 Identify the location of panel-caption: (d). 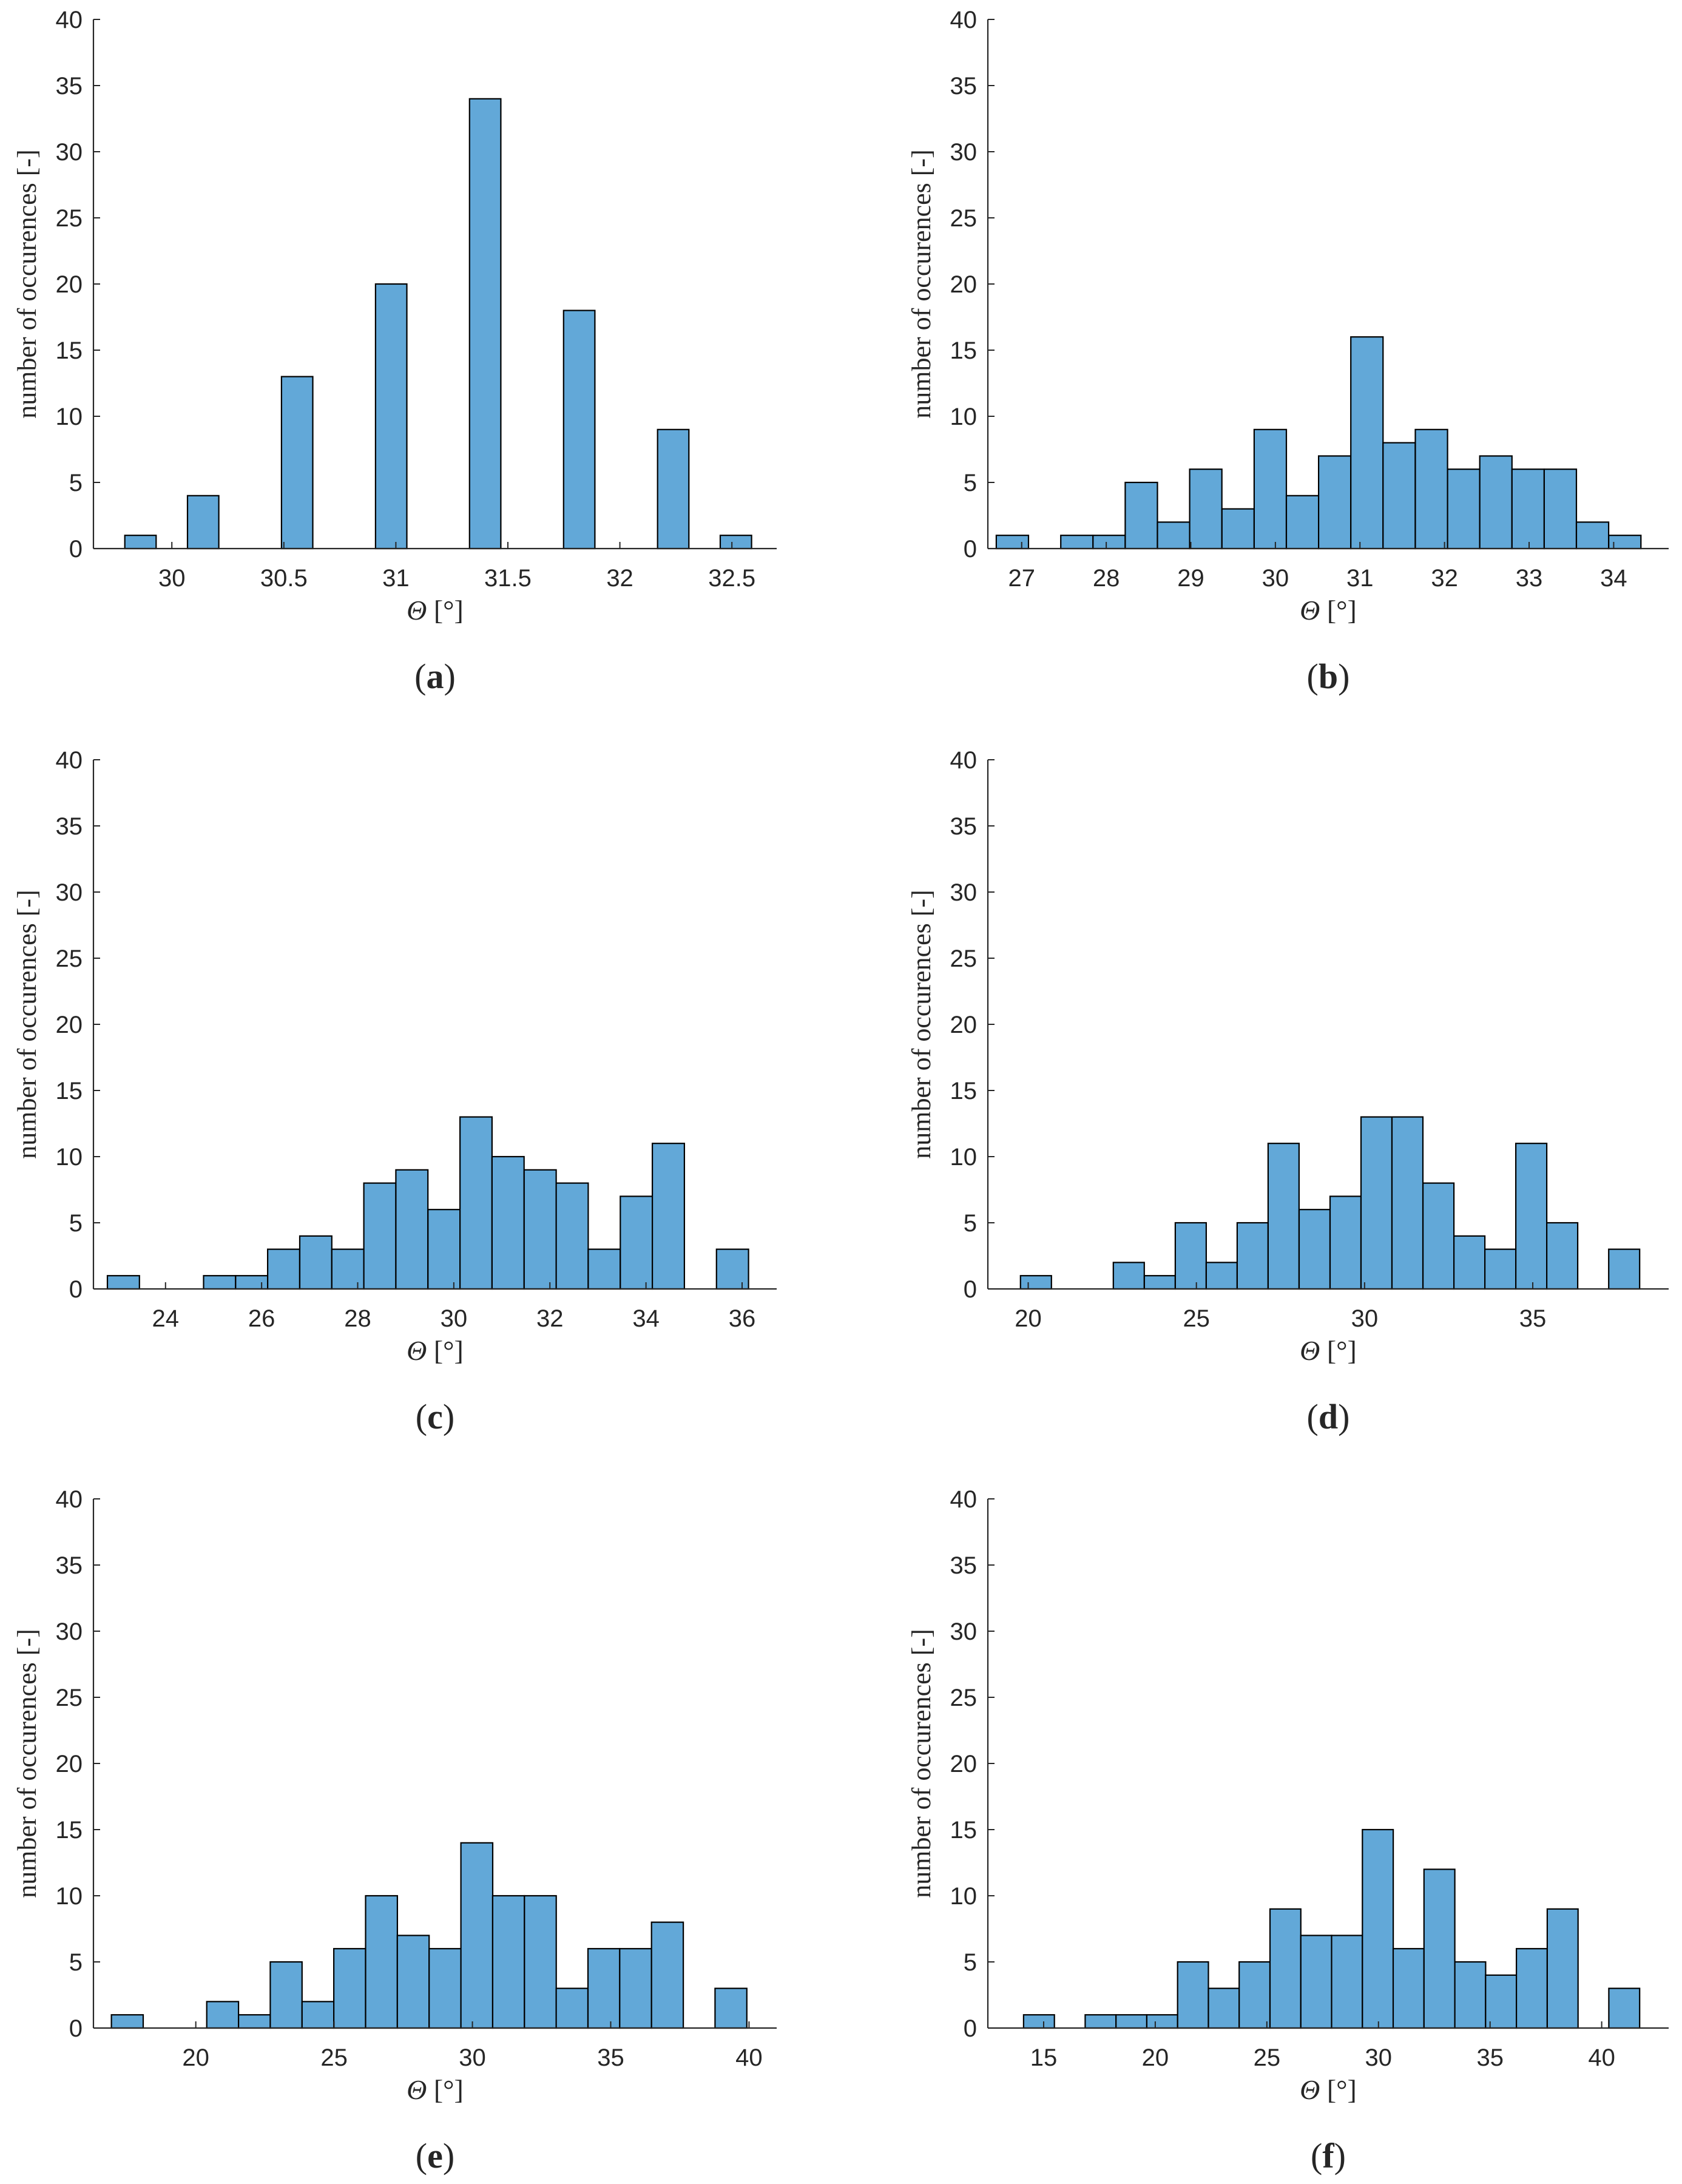
(1328, 1416).